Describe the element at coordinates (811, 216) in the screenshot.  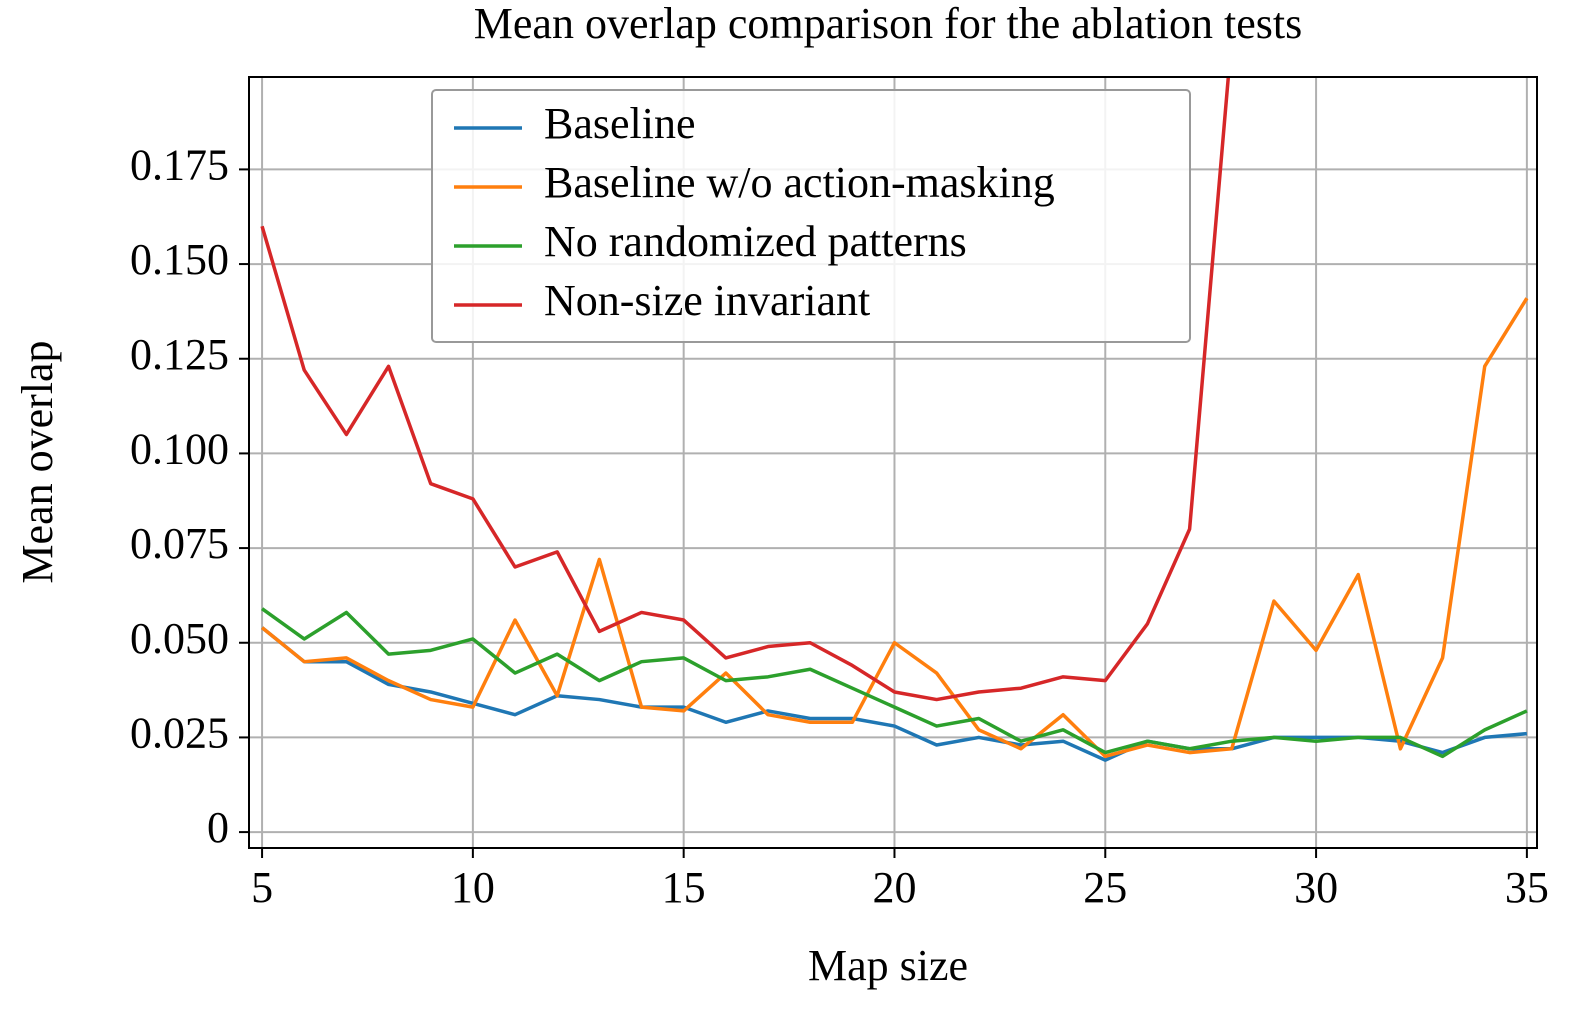
I see `legend-box` at that location.